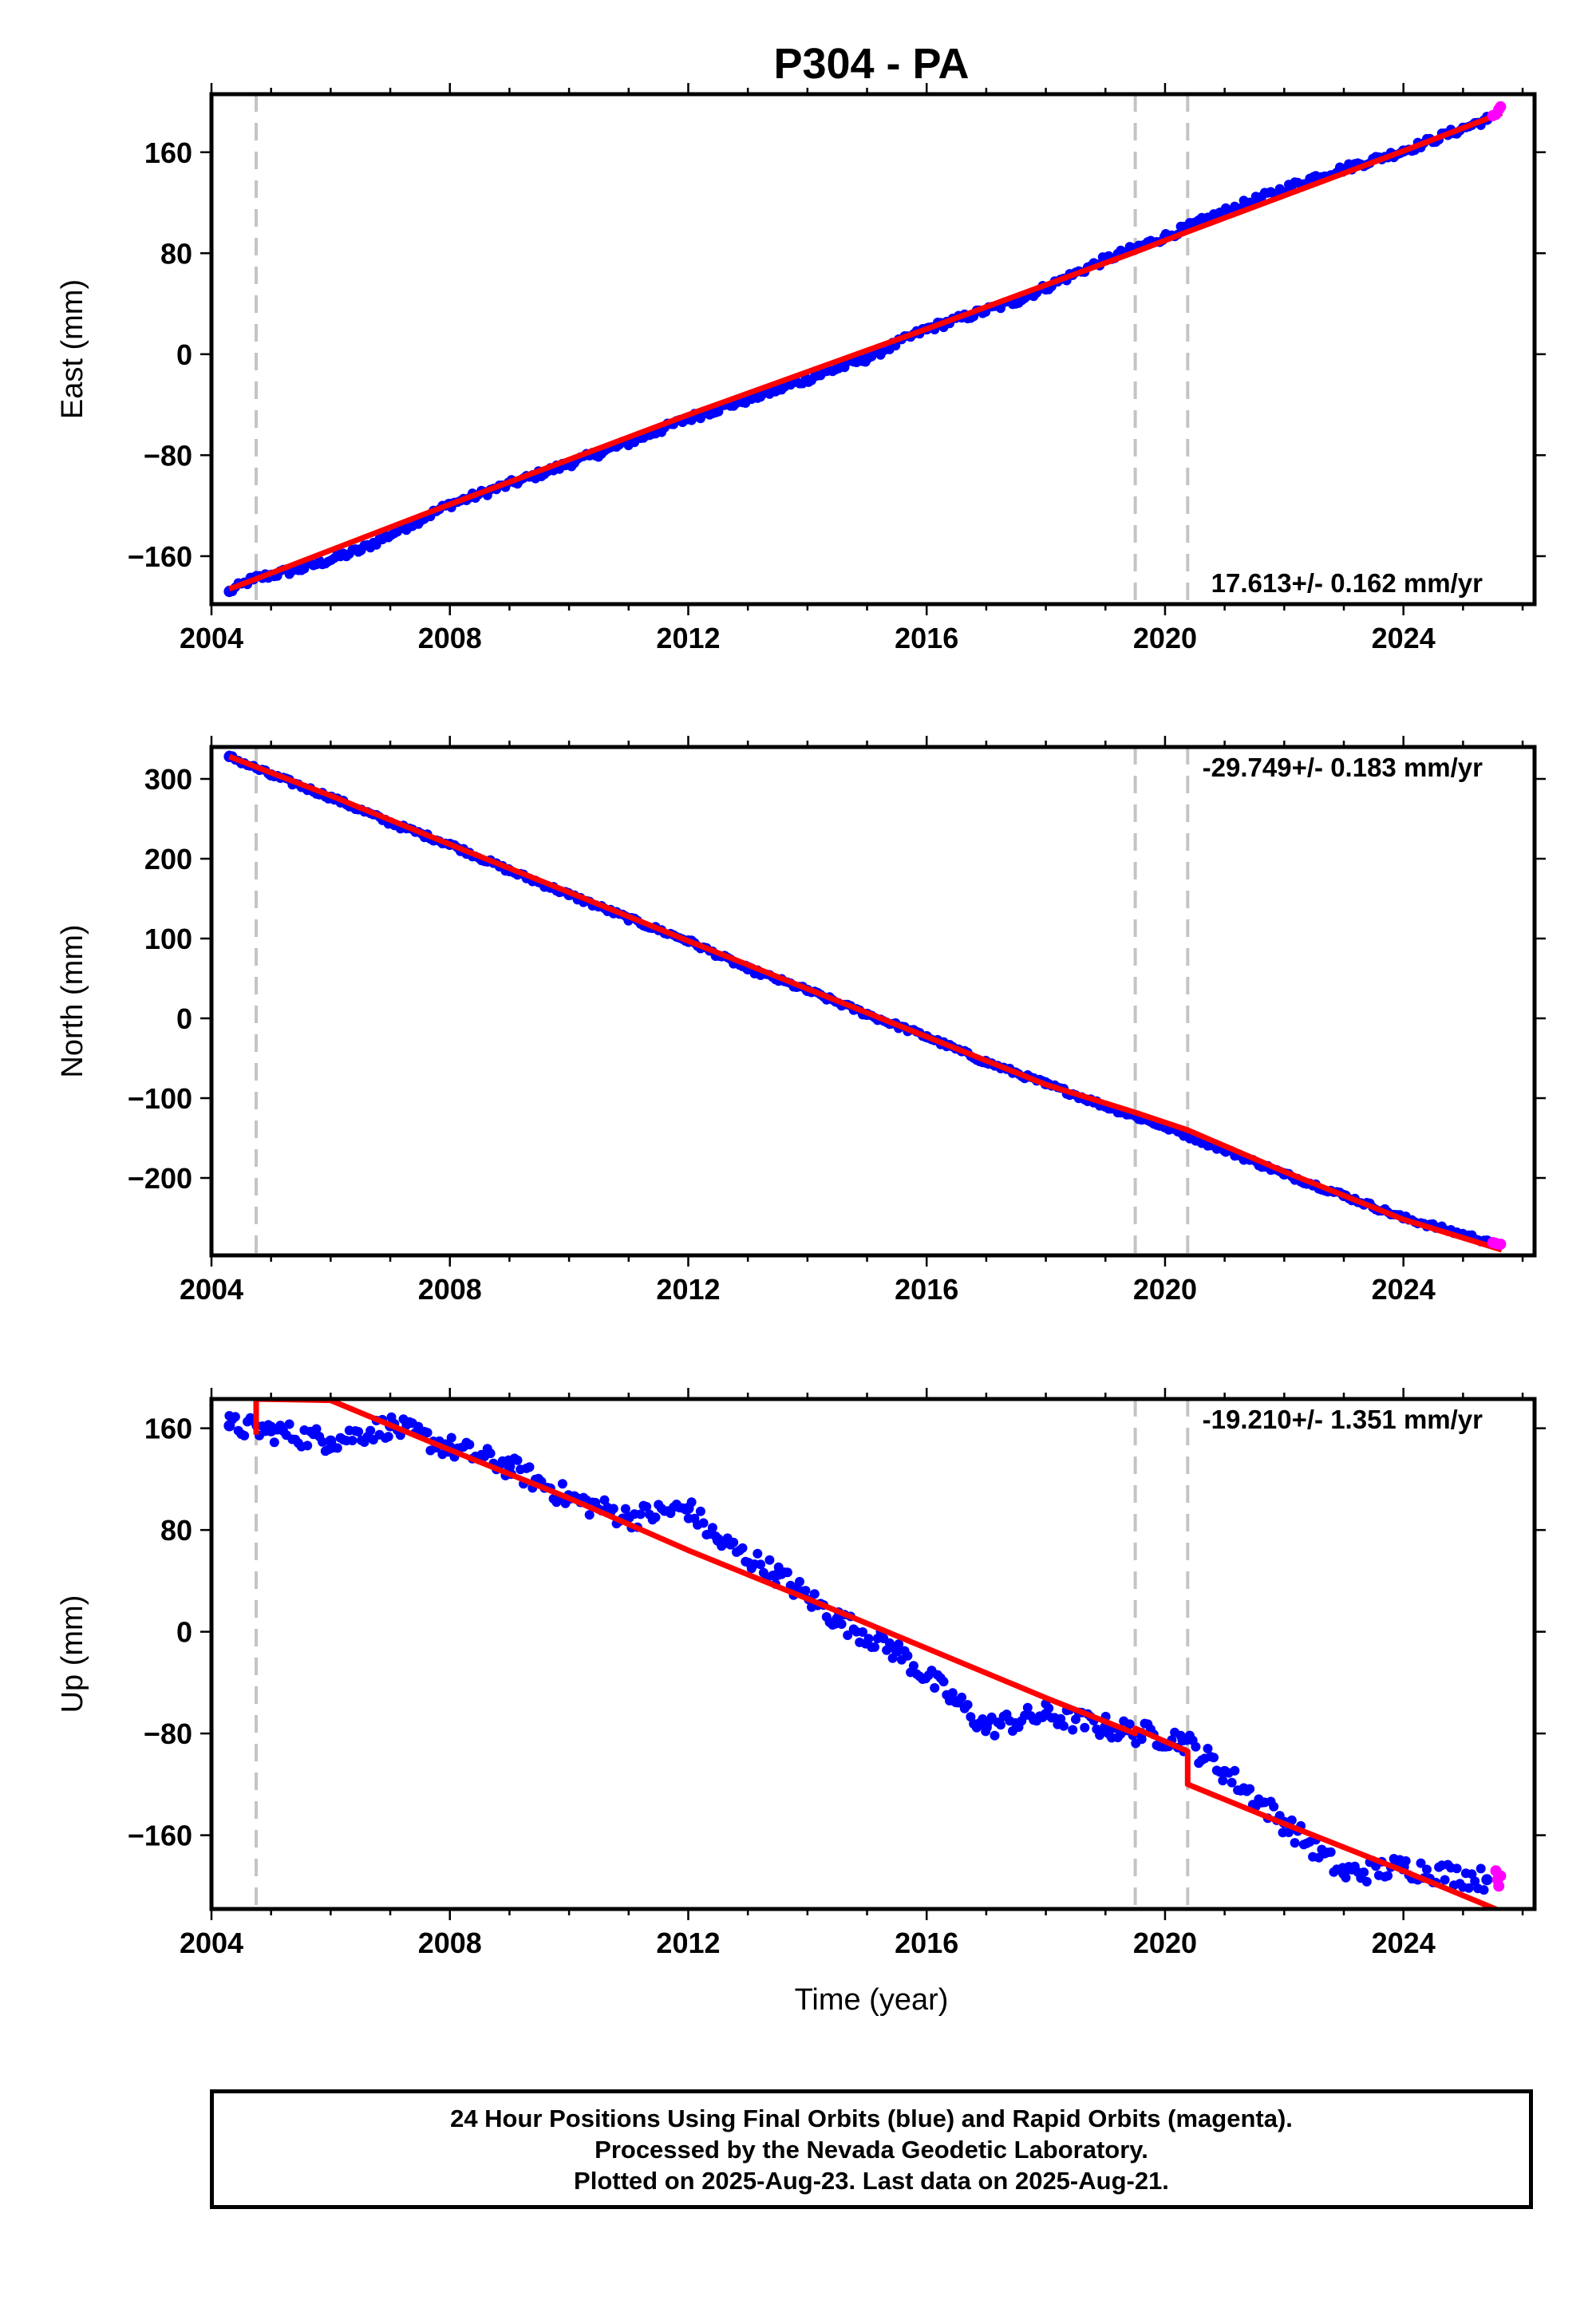 This screenshot has height=2316, width=1596. I want to click on y-tick-label: 100, so click(168, 939).